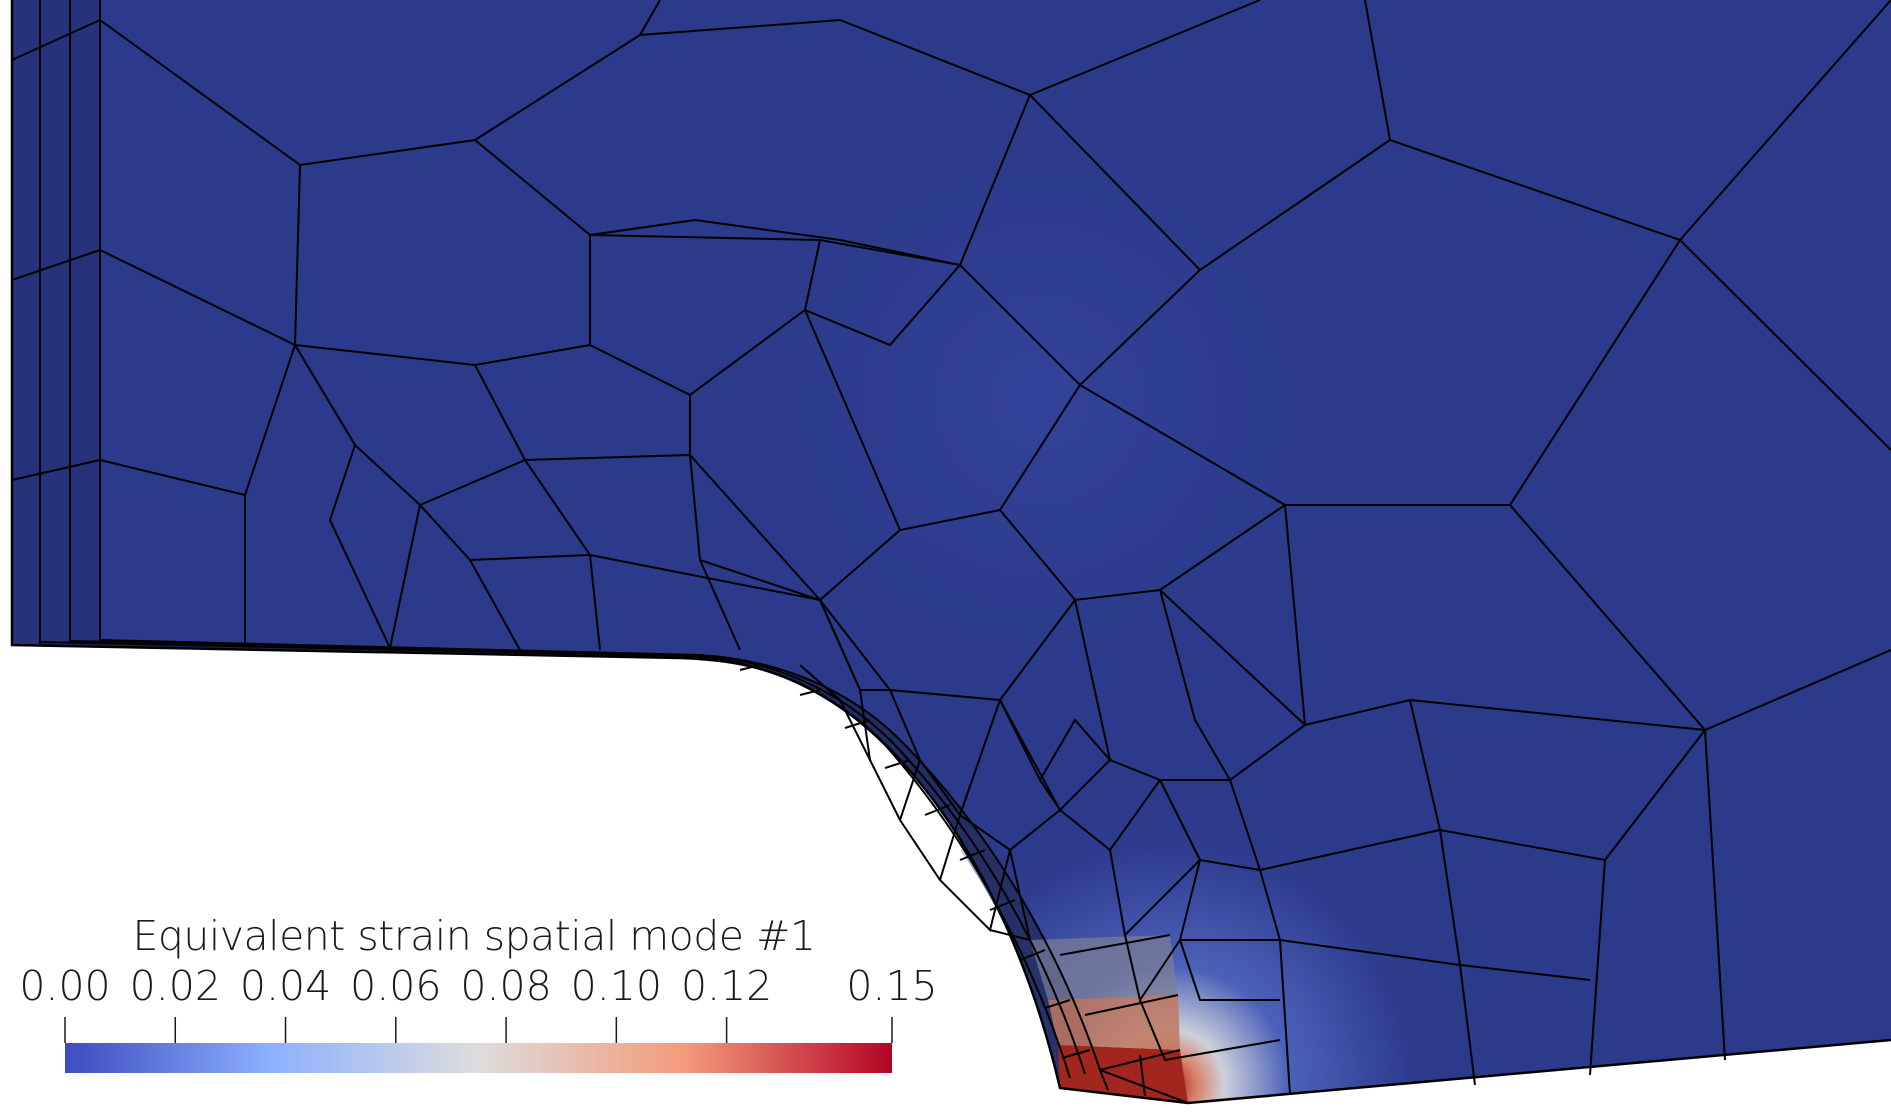 This screenshot has width=1891, height=1119. What do you see at coordinates (726, 986) in the screenshot?
I see `colorbar-tick-label: 0.12` at bounding box center [726, 986].